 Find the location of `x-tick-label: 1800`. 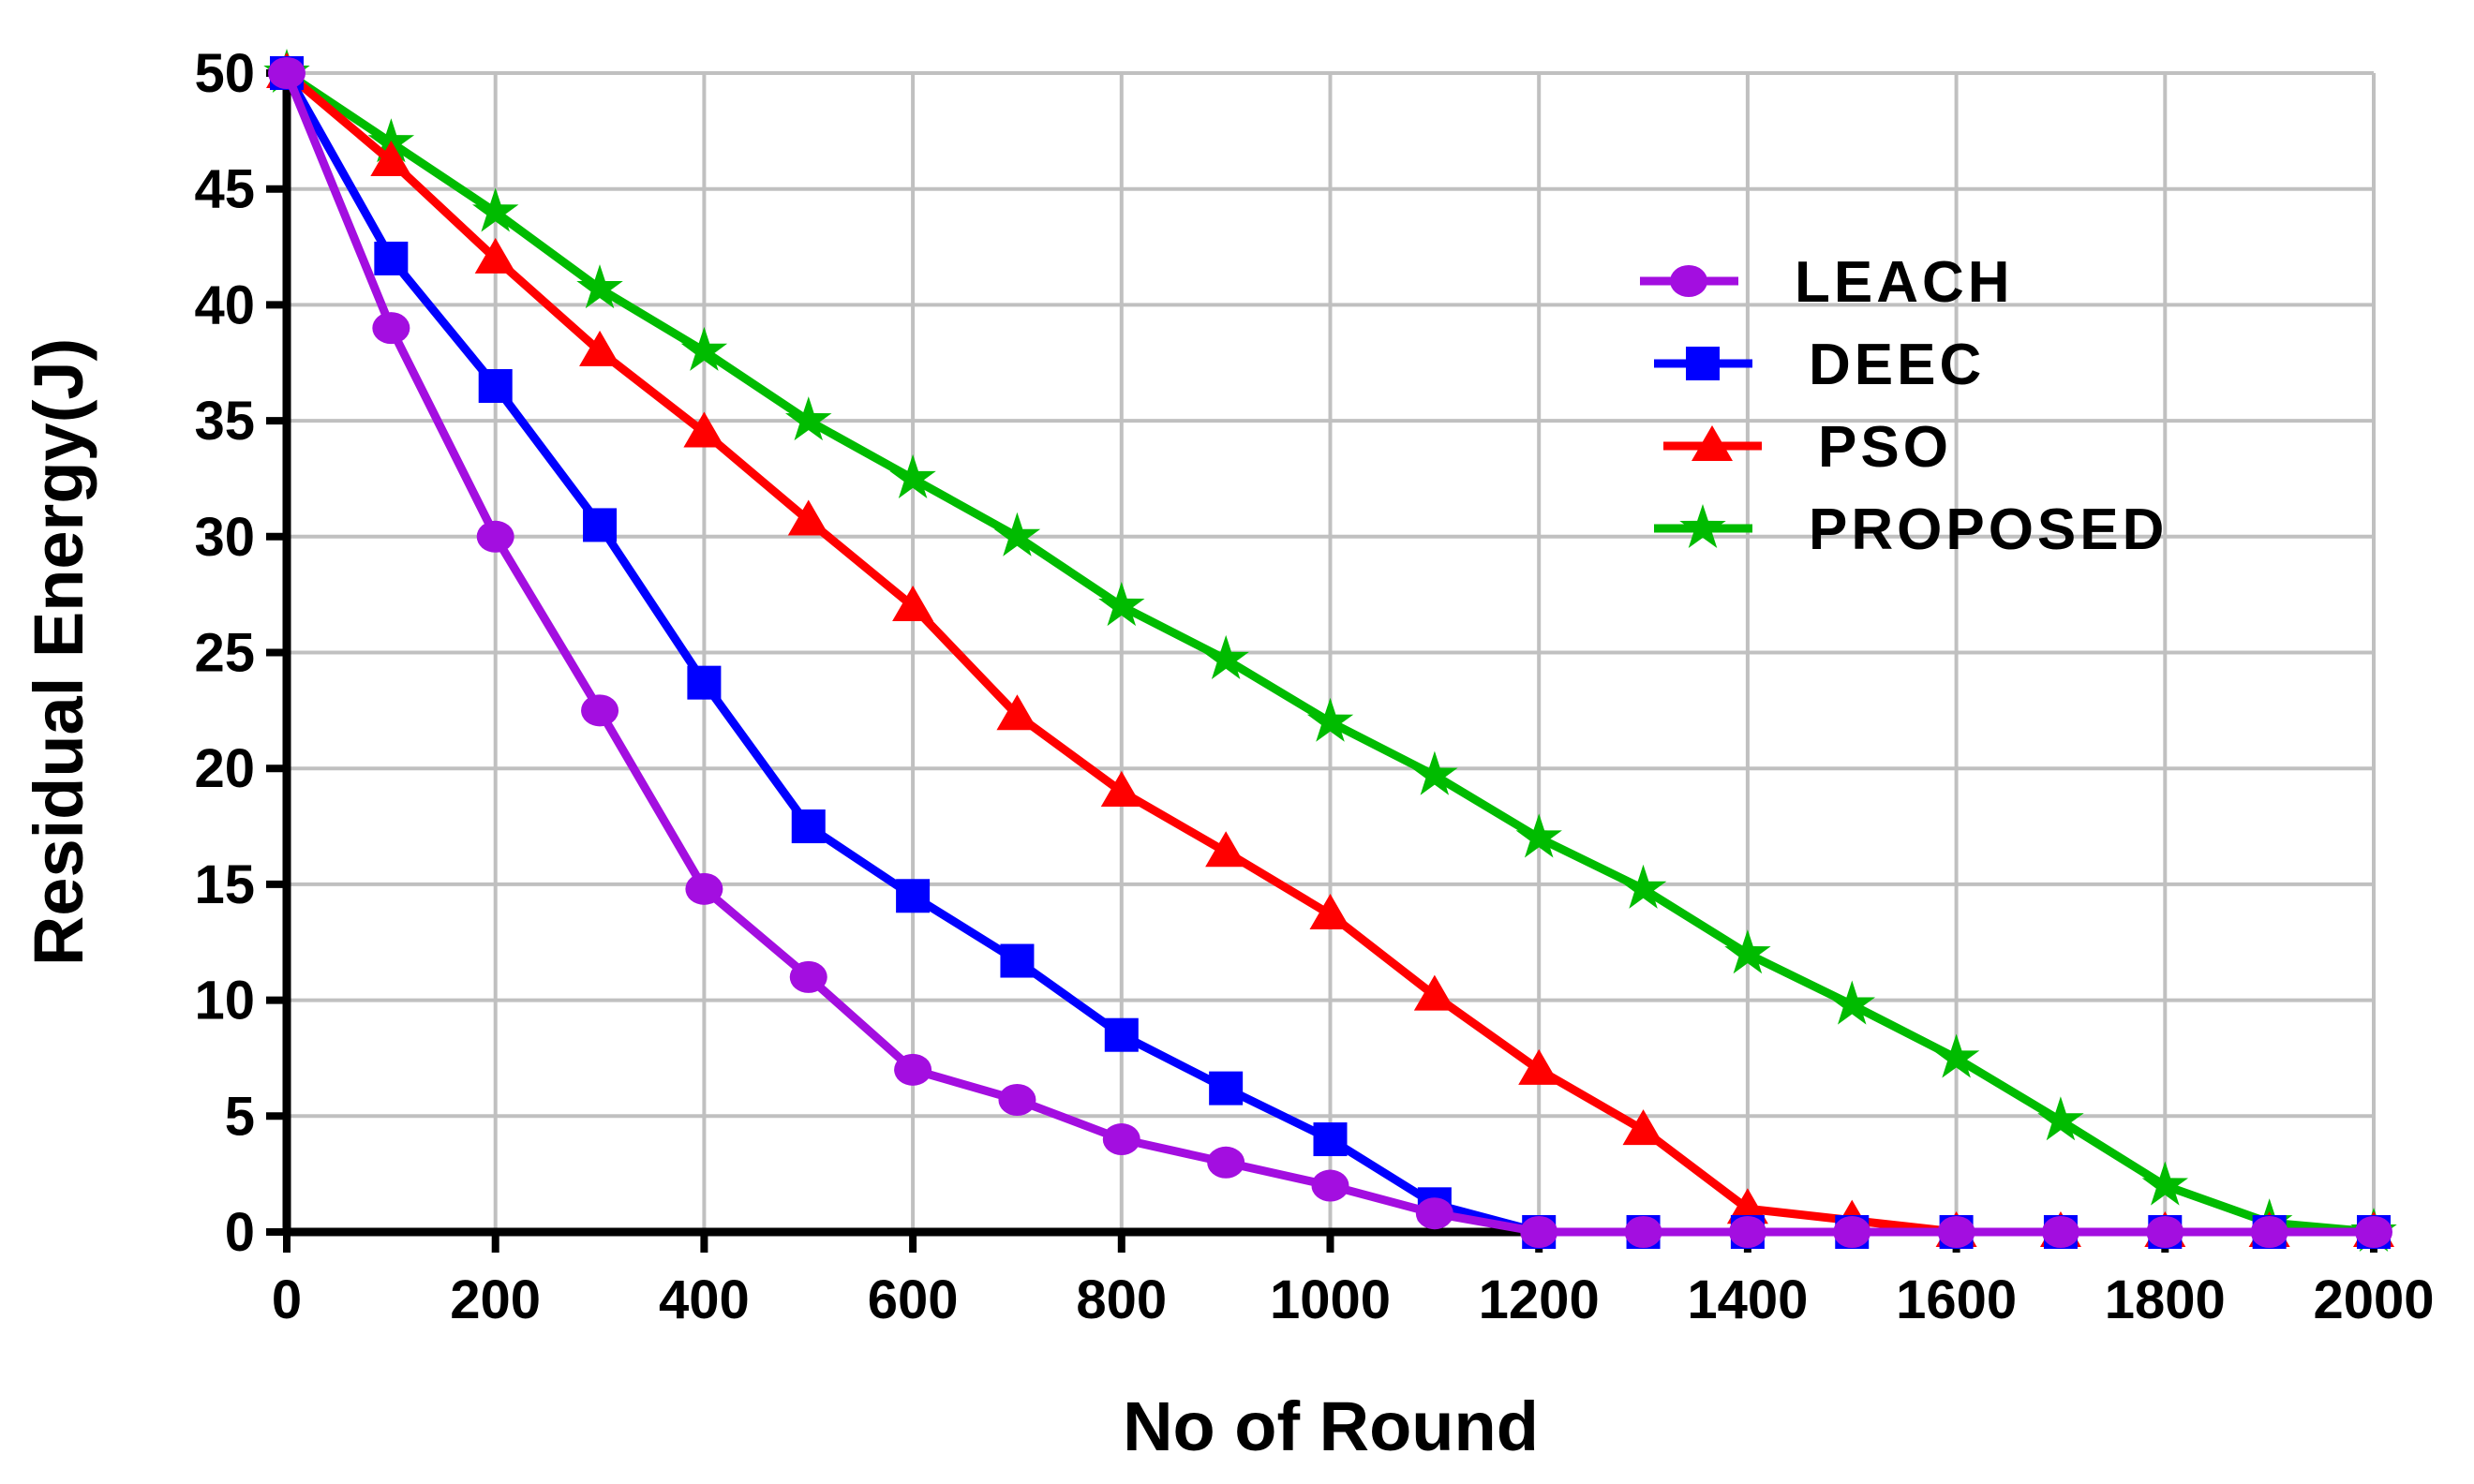

x-tick-label: 1800 is located at coordinates (2166, 1299).